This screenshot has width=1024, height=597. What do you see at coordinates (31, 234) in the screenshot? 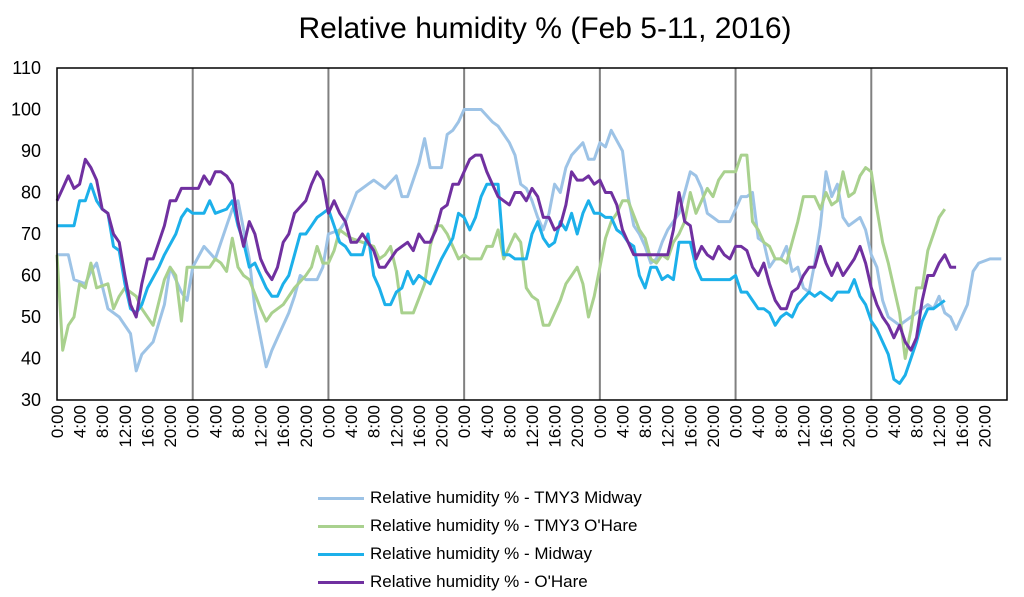
I see `y-tick-label: 70` at bounding box center [31, 234].